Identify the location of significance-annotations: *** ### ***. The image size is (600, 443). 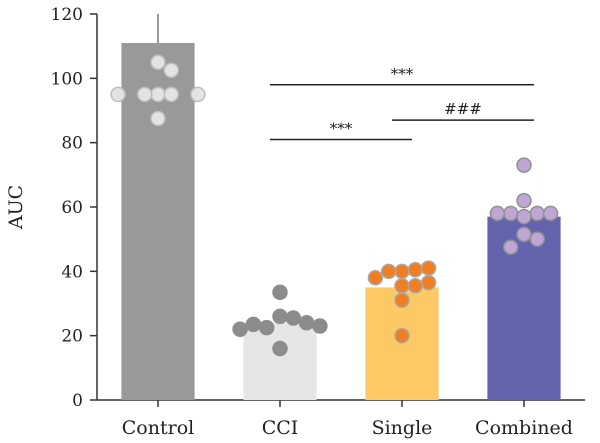
(402, 103).